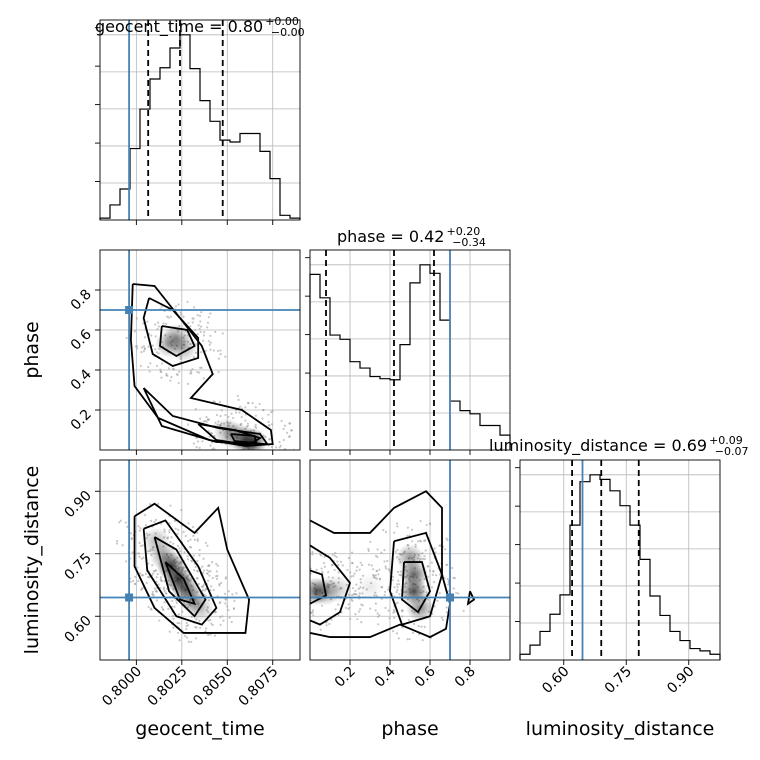 This screenshot has height=760, width=760. Describe the element at coordinates (410, 357) in the screenshot. I see `histogram-phase` at that location.